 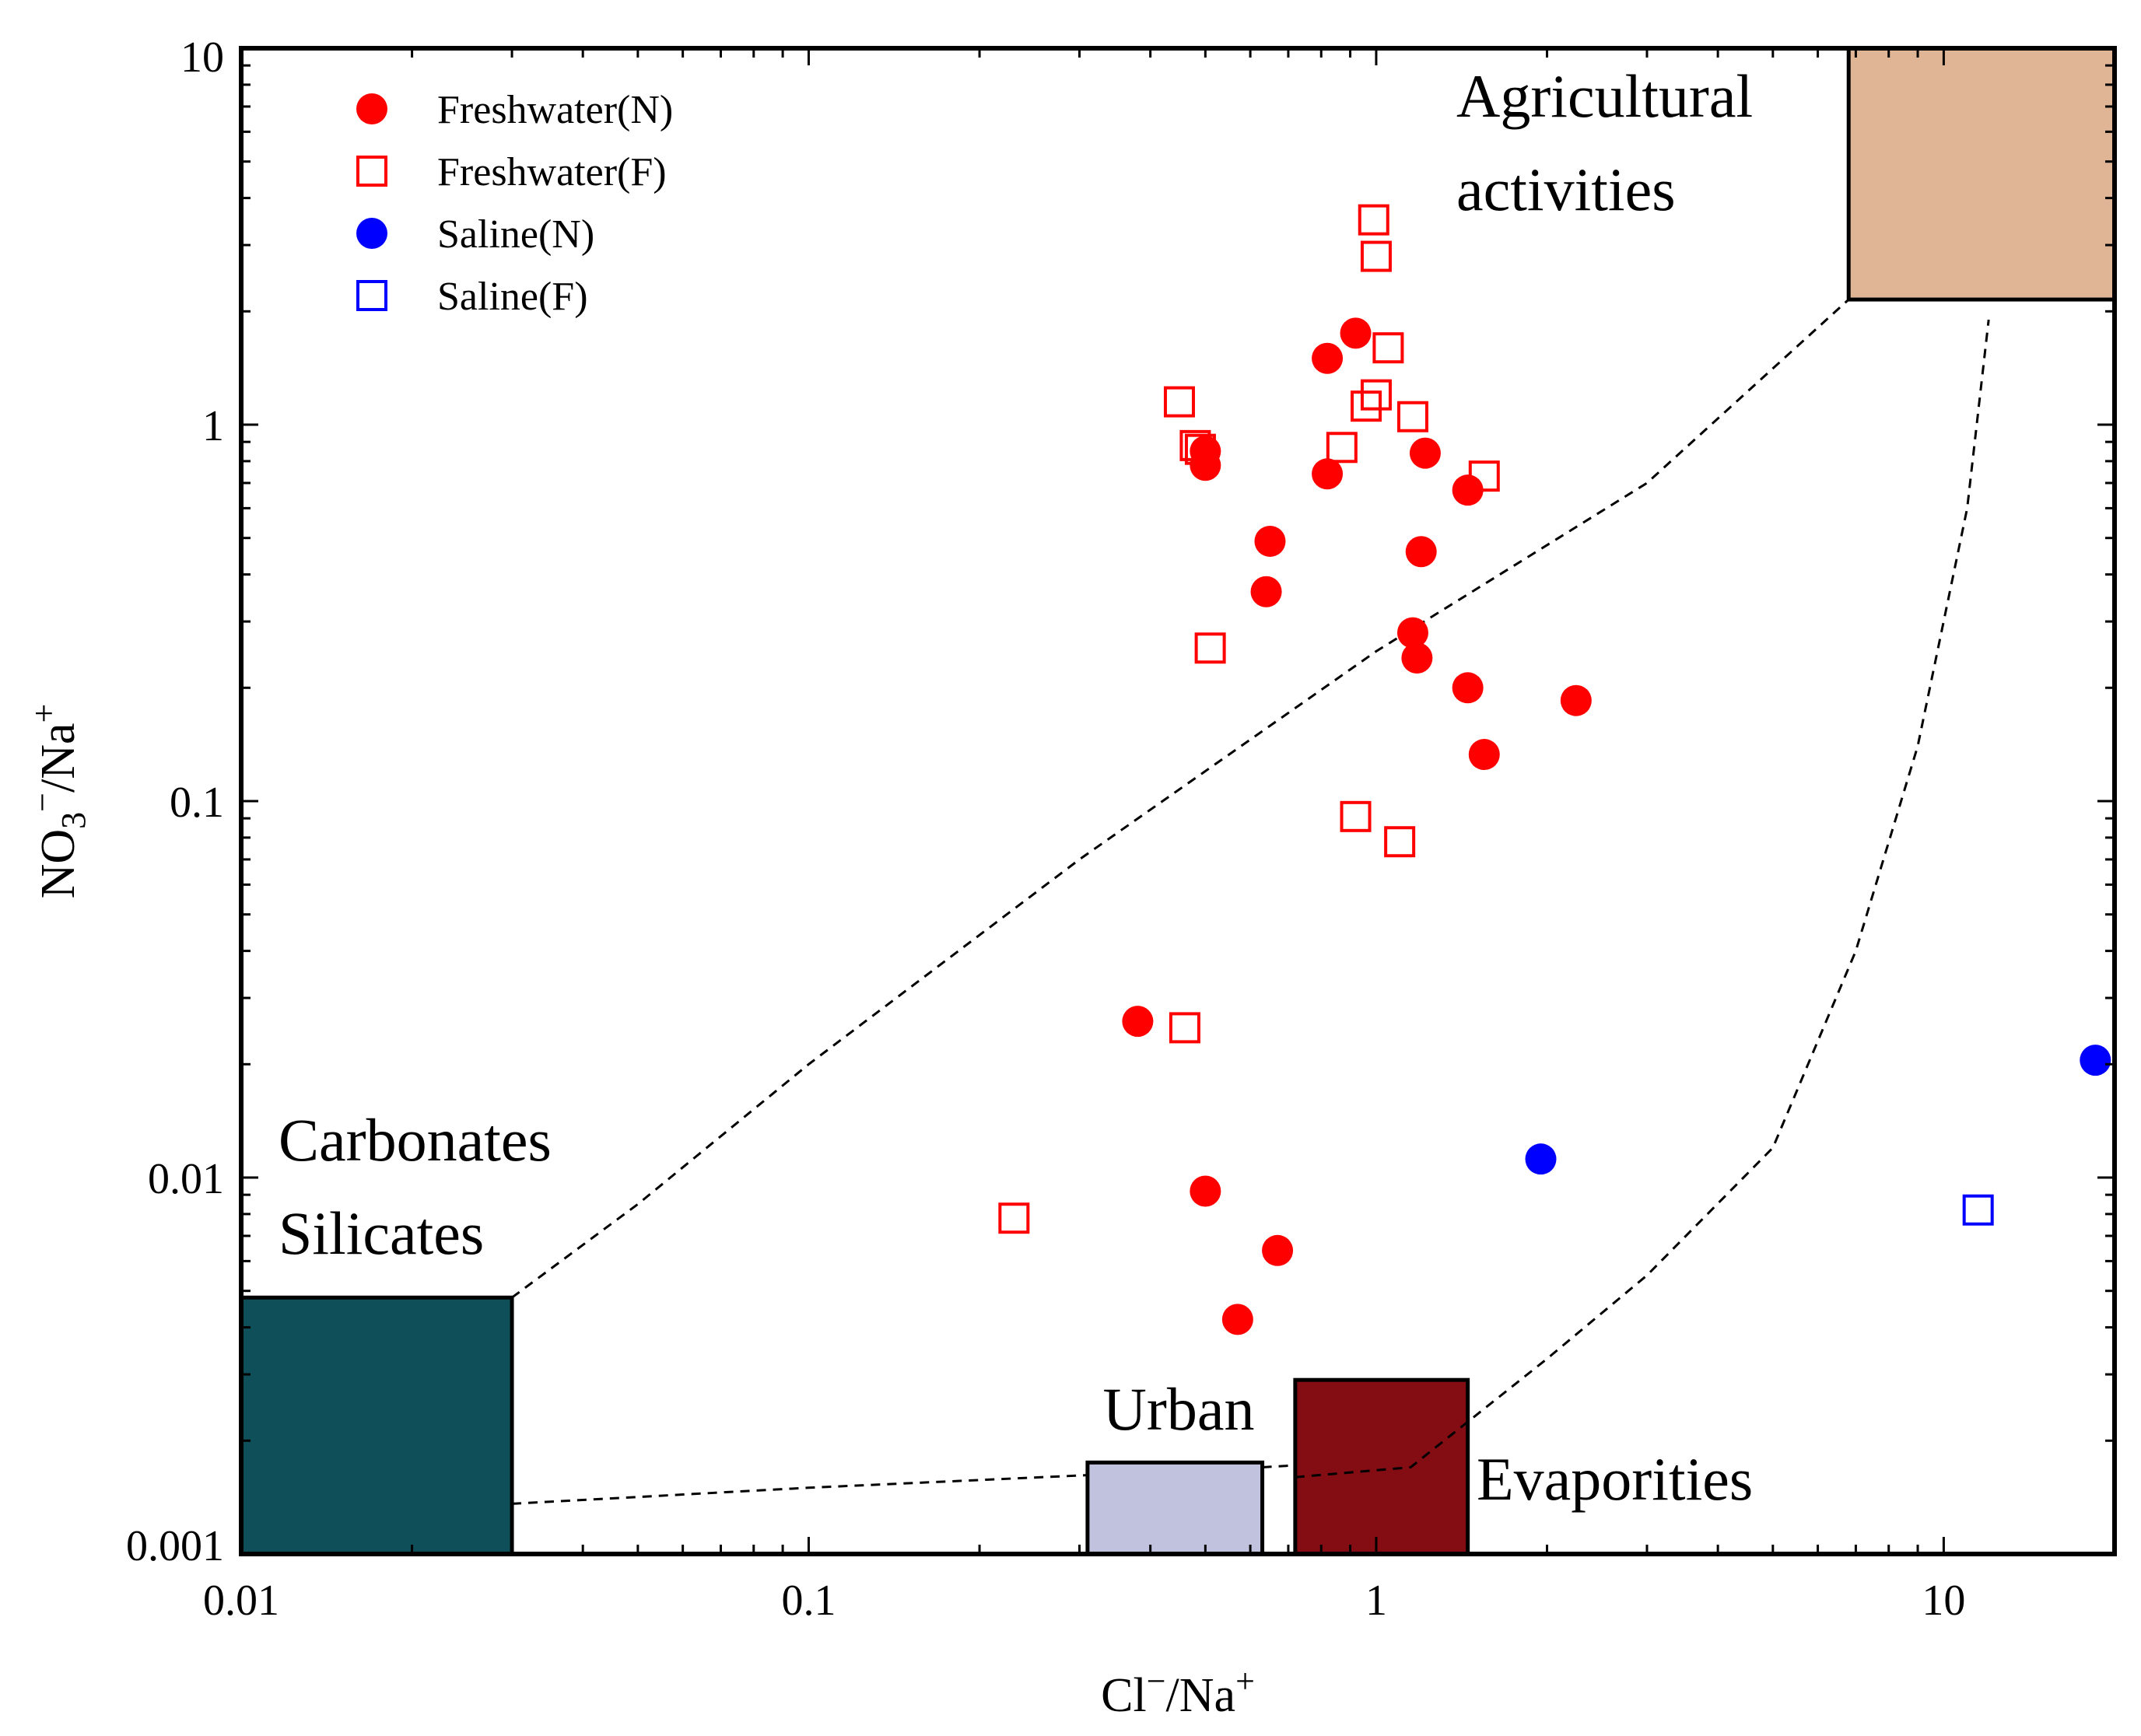 I want to click on y-tick-label: 0.1, so click(x=197, y=803).